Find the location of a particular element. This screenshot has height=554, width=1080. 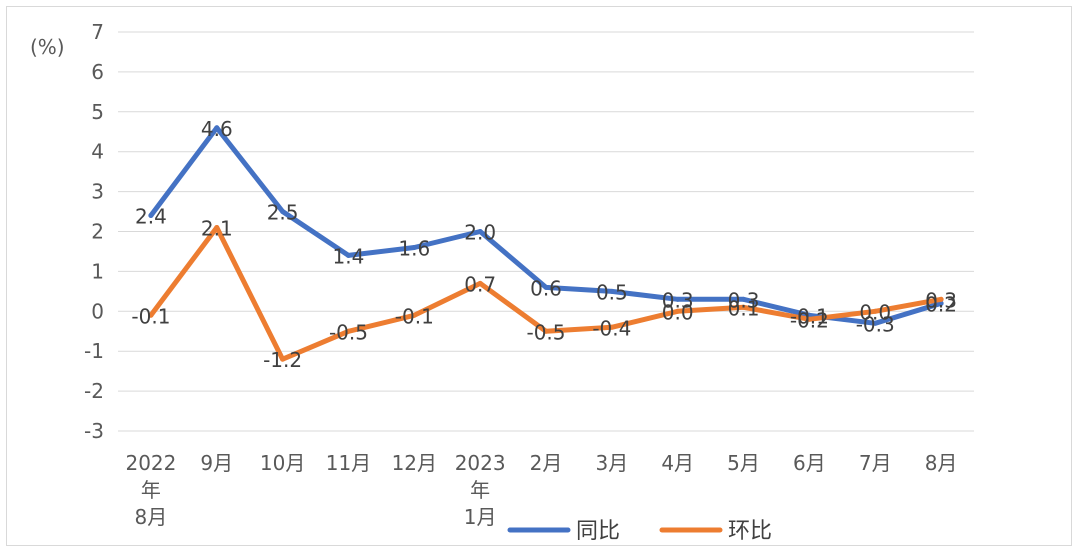

data-label: -0.3 is located at coordinates (875, 324).